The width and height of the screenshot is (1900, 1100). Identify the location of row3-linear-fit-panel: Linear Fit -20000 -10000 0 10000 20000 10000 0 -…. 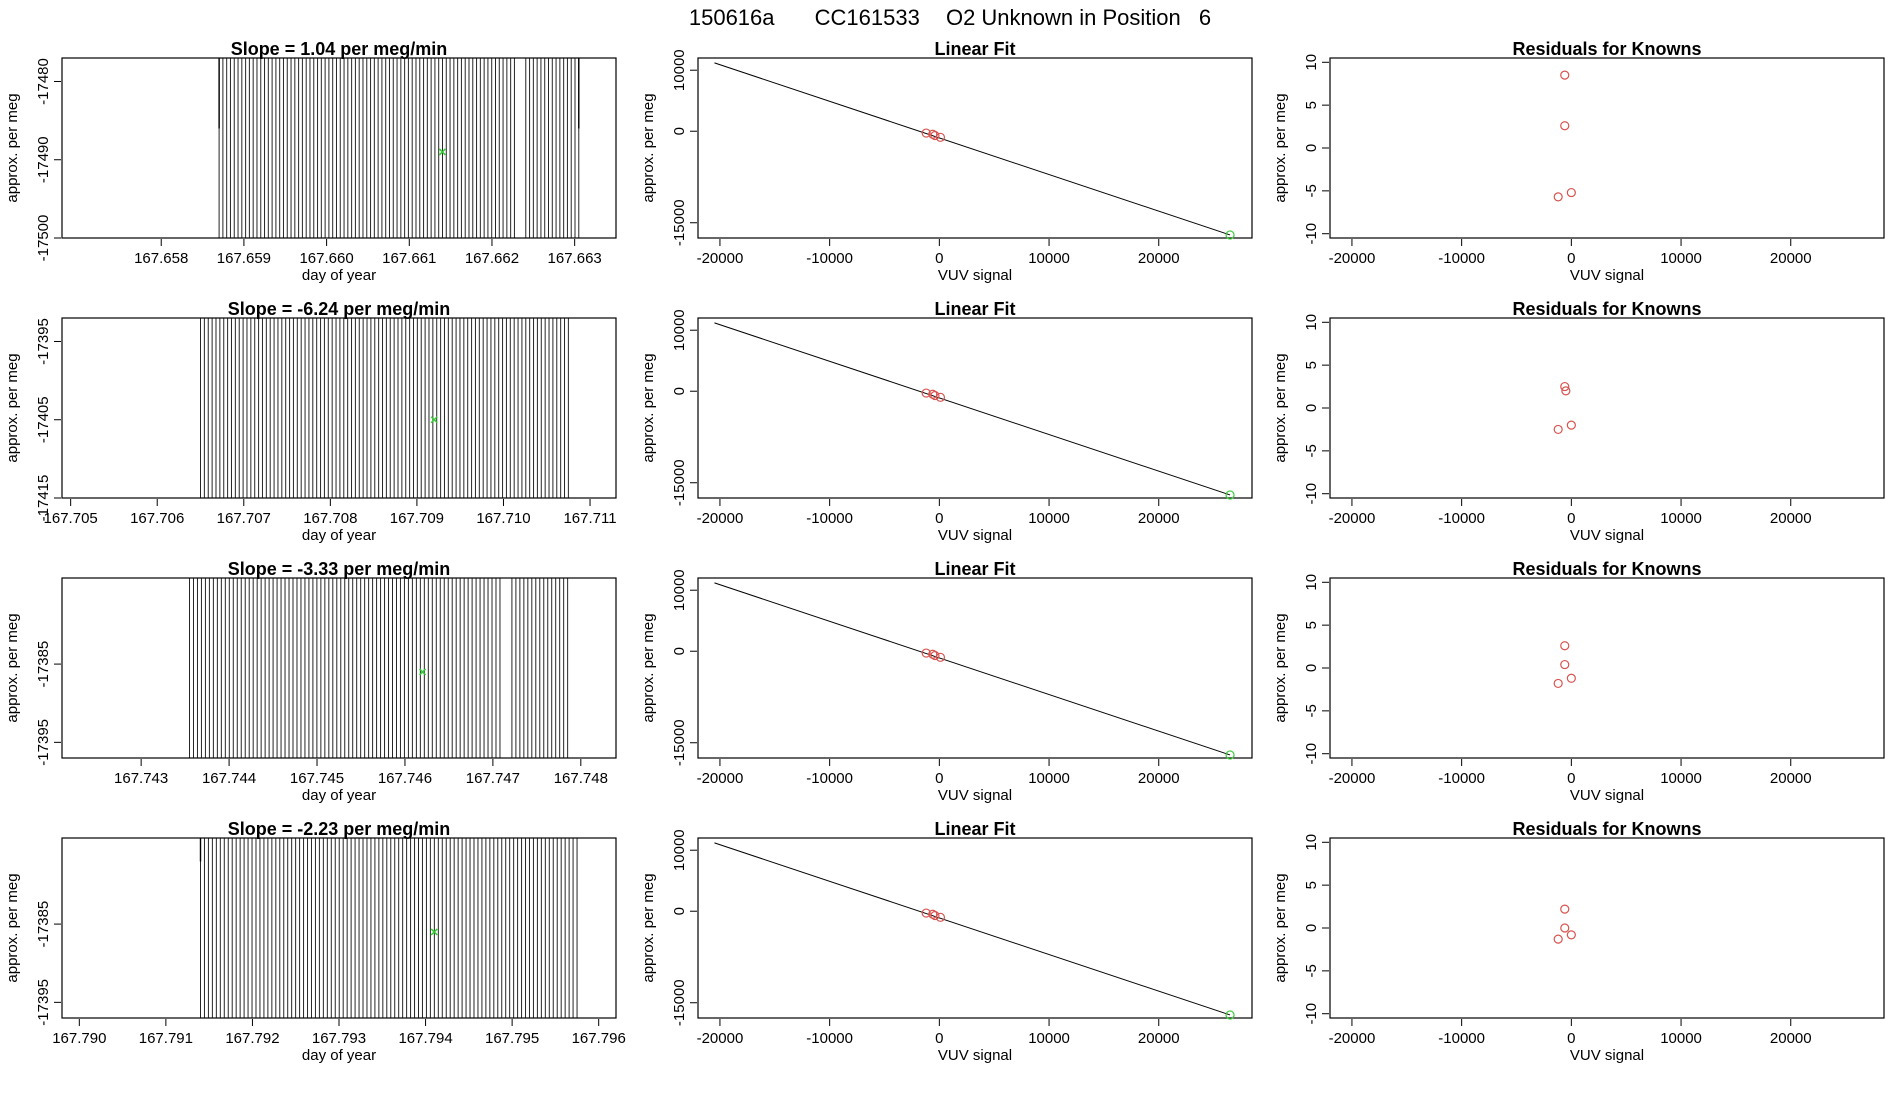
(946, 681).